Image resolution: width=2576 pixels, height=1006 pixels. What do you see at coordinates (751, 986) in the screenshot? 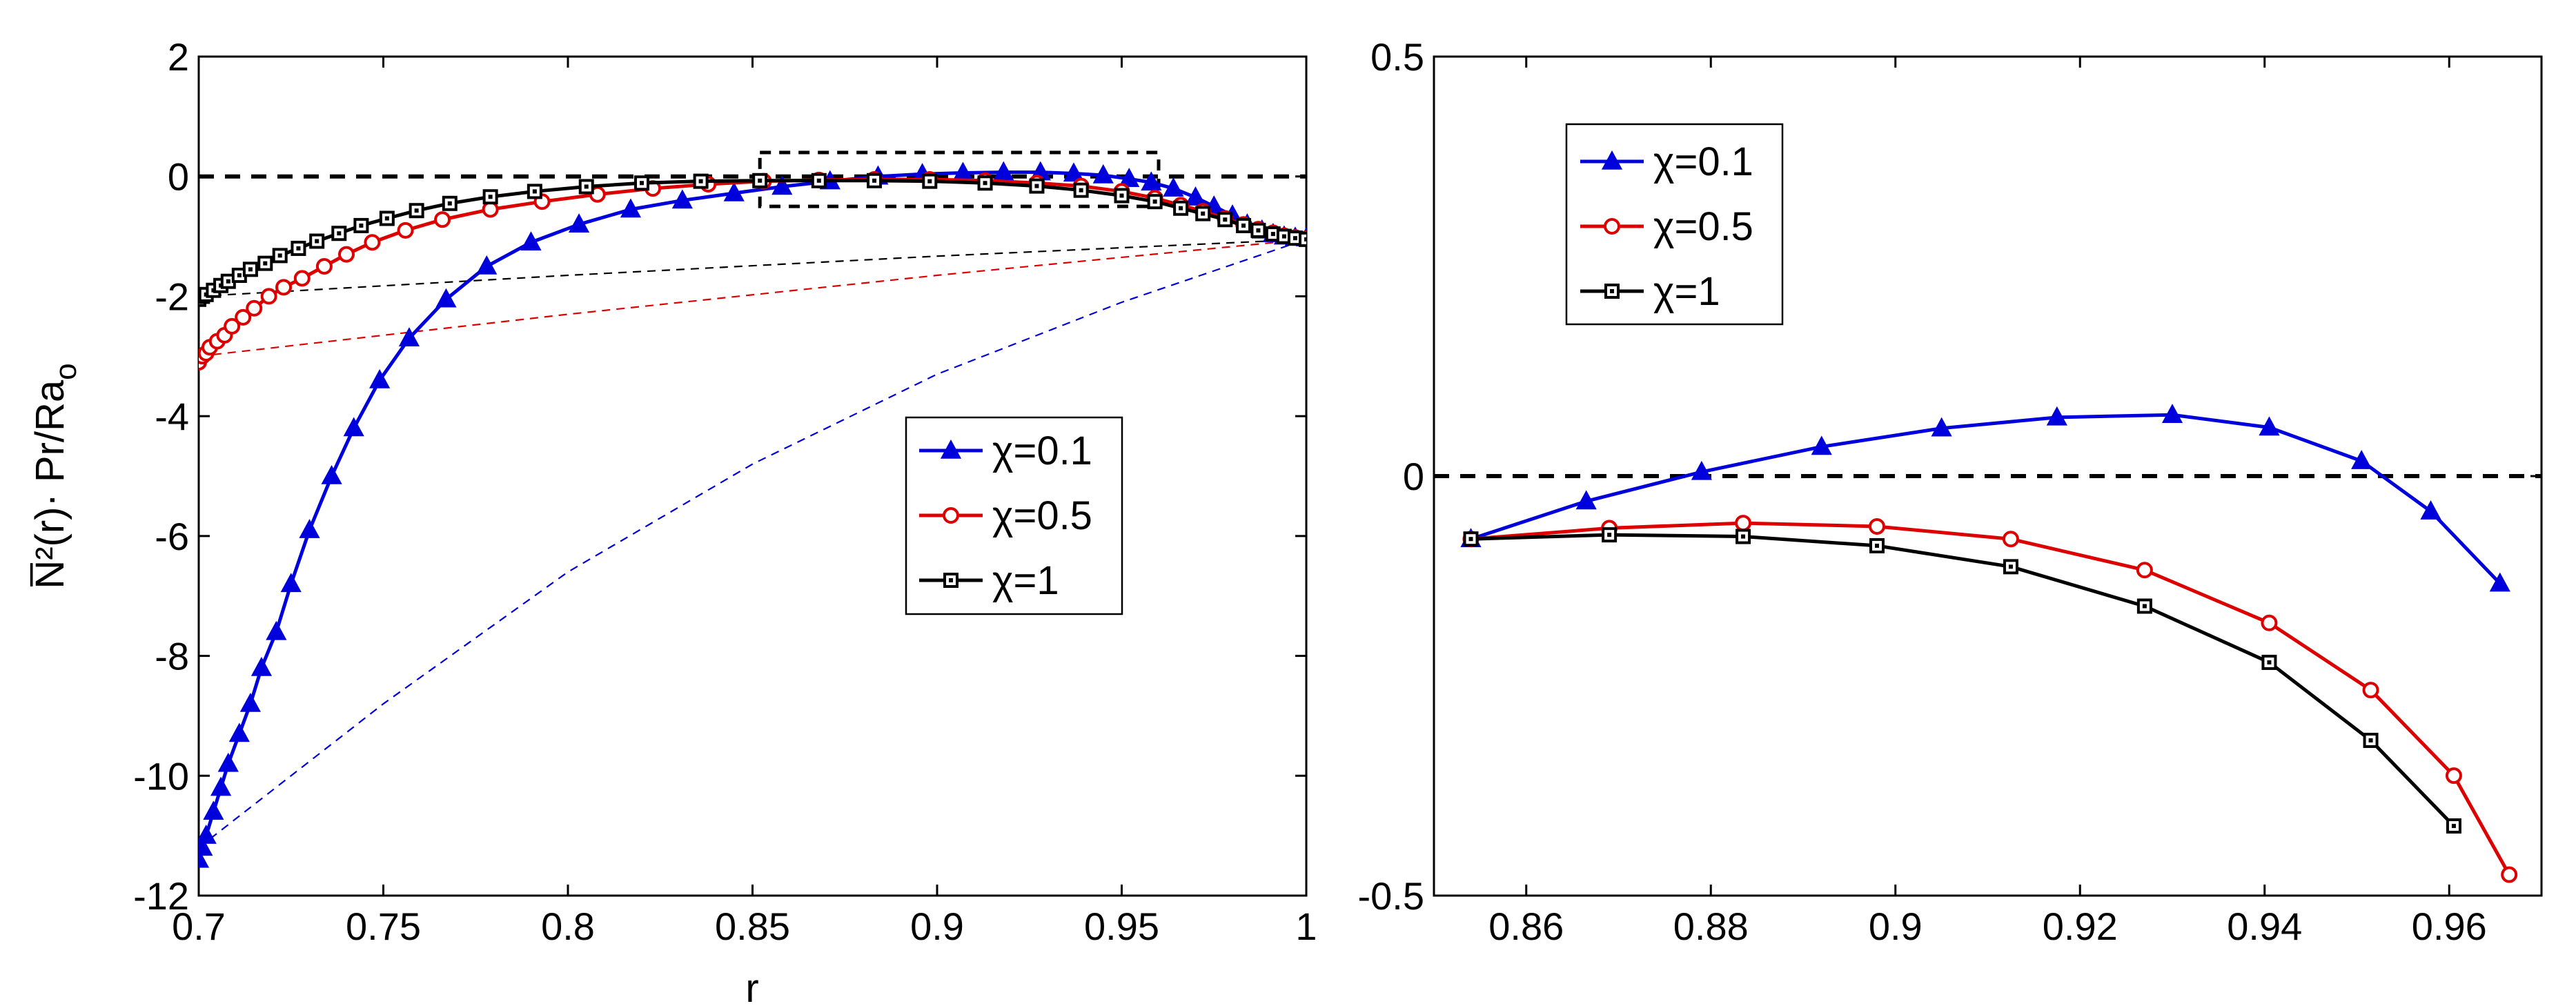
I see `left-x-axis-label: r` at bounding box center [751, 986].